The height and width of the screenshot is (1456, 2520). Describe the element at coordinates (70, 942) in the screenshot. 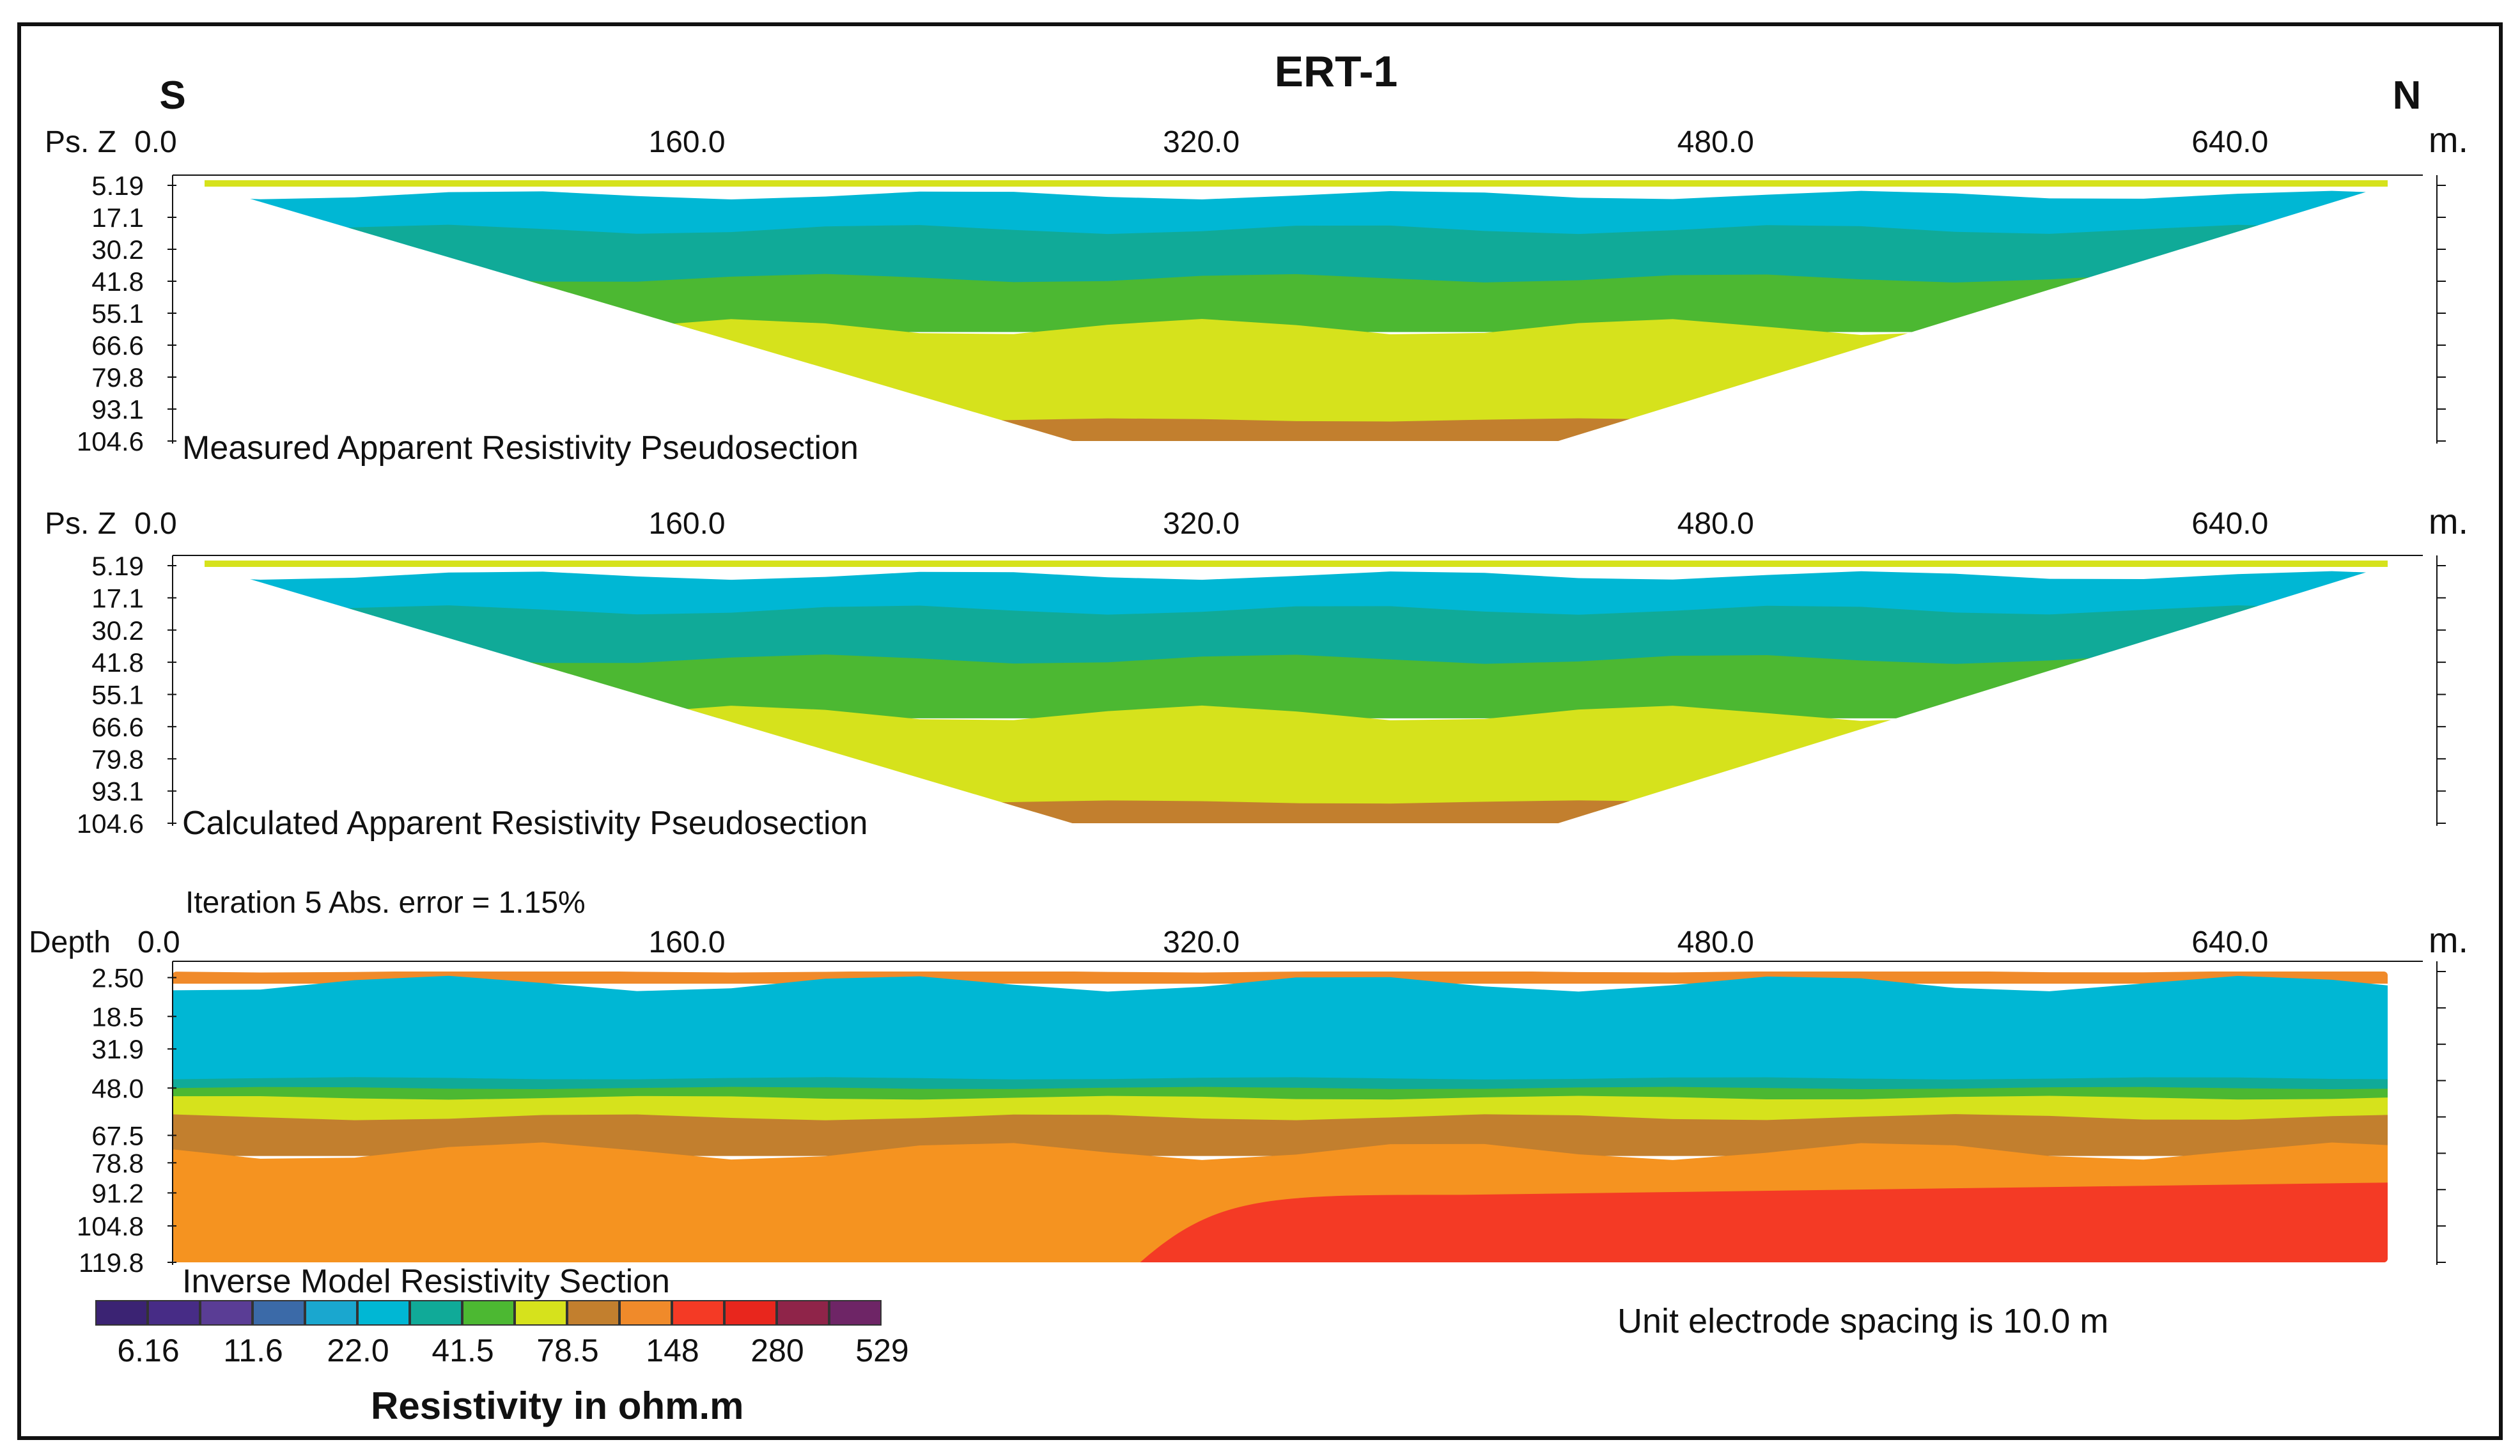

I see `y-axis-label: Depth` at that location.